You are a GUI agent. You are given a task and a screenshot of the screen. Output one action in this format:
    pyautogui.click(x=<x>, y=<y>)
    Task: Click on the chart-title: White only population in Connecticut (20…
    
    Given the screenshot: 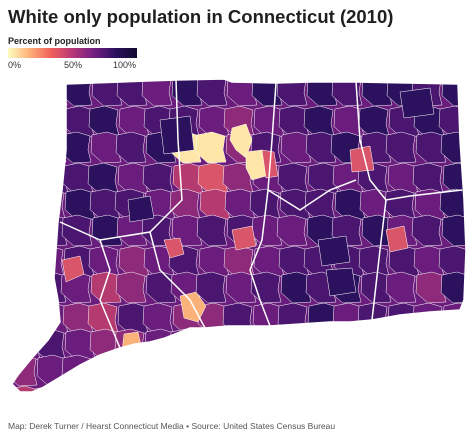 What is the action you would take?
    pyautogui.click(x=201, y=16)
    